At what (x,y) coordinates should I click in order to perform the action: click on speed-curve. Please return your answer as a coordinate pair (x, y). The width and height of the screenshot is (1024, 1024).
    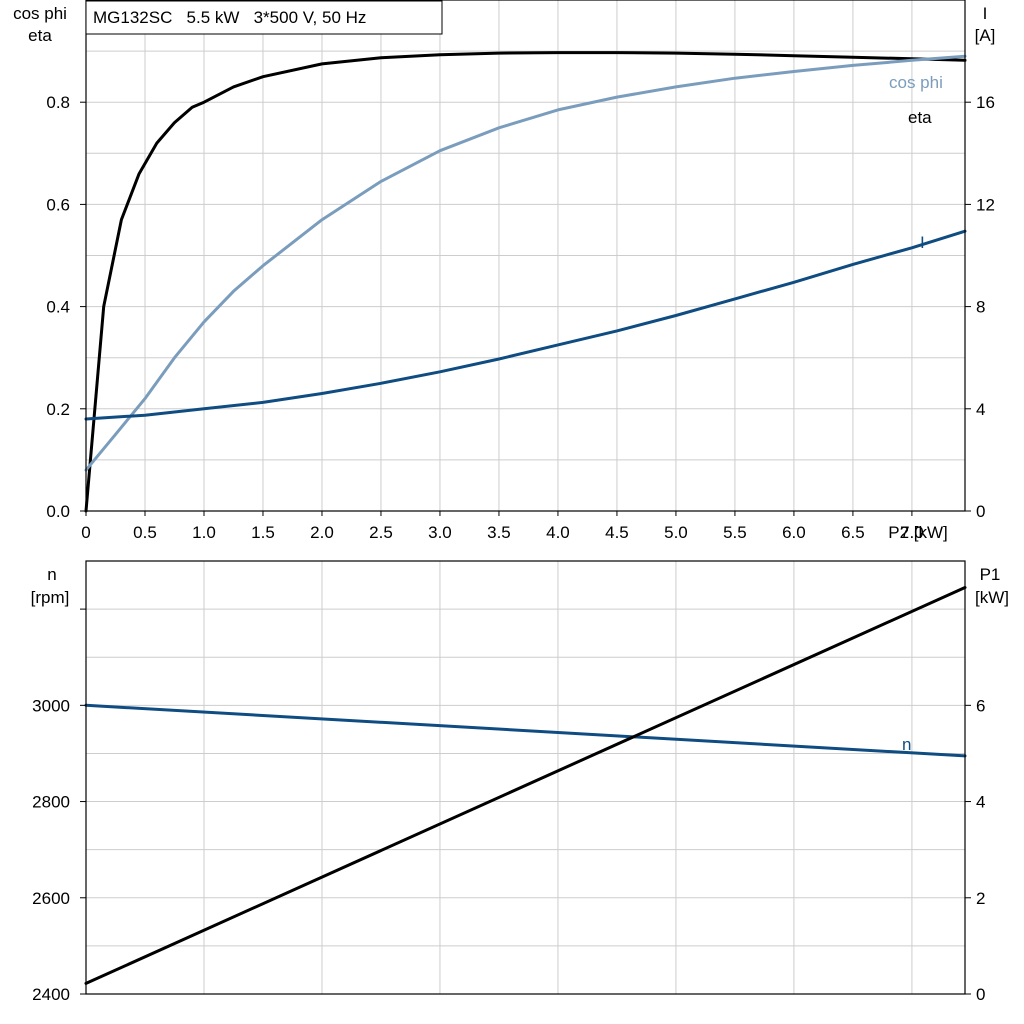
    Looking at the image, I should click on (525, 730).